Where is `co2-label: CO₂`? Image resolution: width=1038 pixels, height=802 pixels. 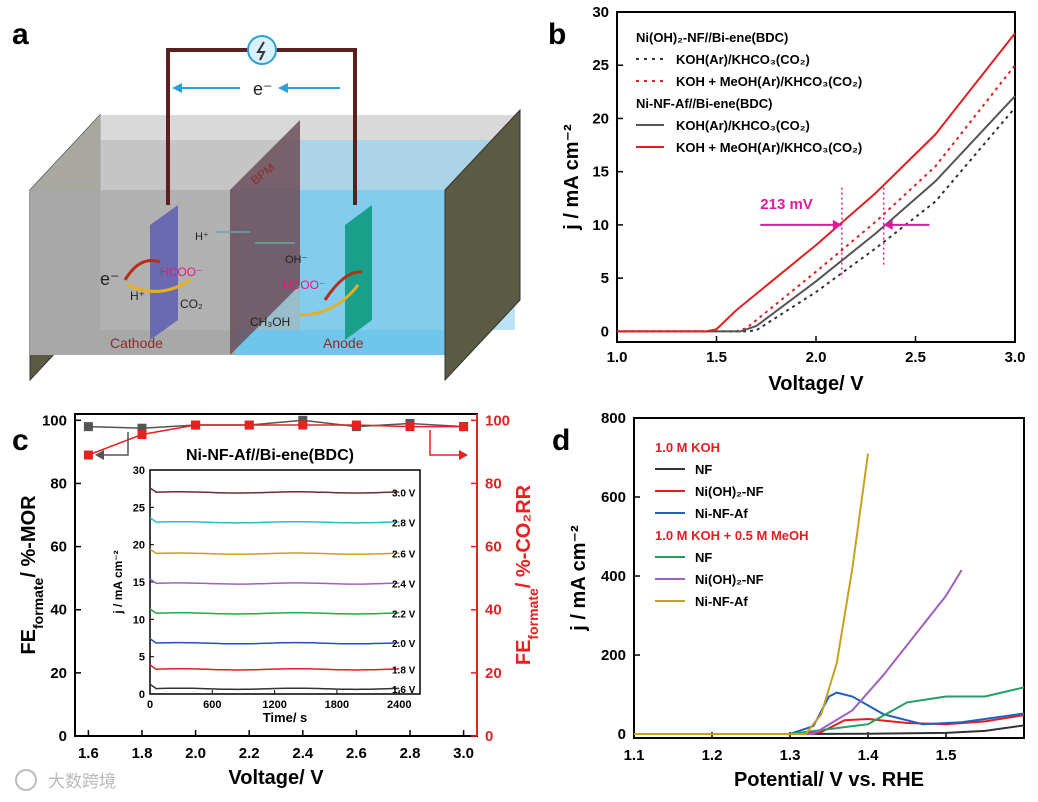
co2-label: CO₂ is located at coordinates (191, 304).